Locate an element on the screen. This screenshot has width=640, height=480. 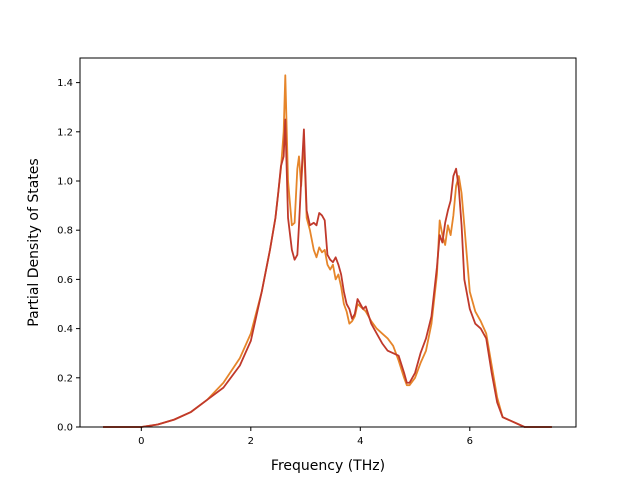
x-axis-label: Frequency (THz) is located at coordinates (328, 466).